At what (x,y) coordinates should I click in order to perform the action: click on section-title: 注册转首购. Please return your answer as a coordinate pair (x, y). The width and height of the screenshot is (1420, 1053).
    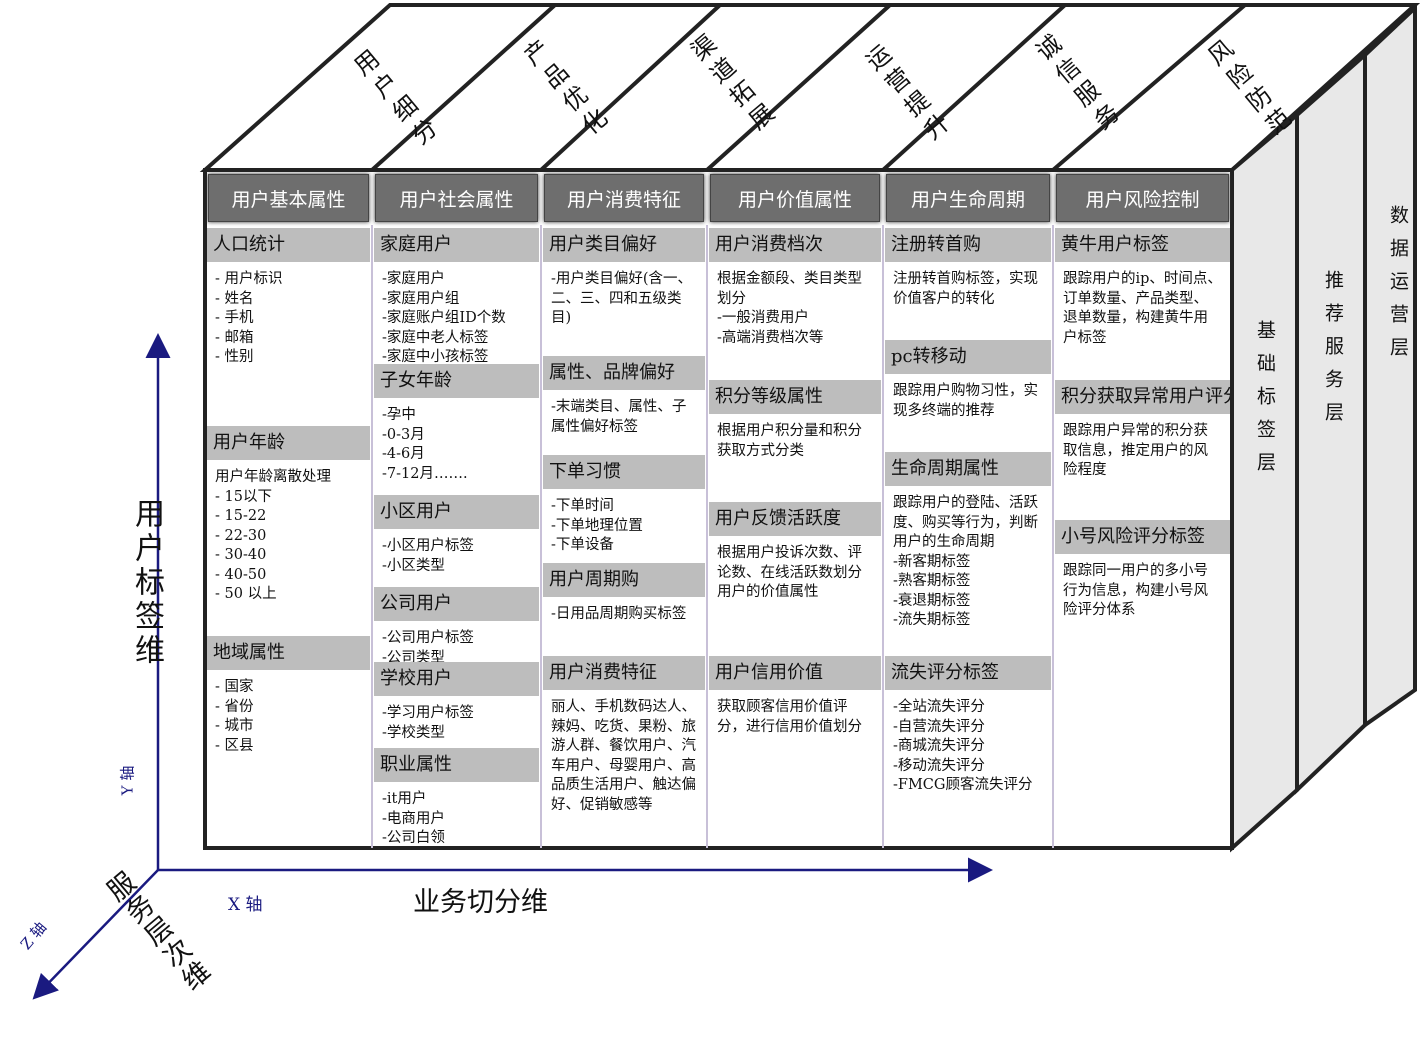
    Looking at the image, I should click on (968, 245).